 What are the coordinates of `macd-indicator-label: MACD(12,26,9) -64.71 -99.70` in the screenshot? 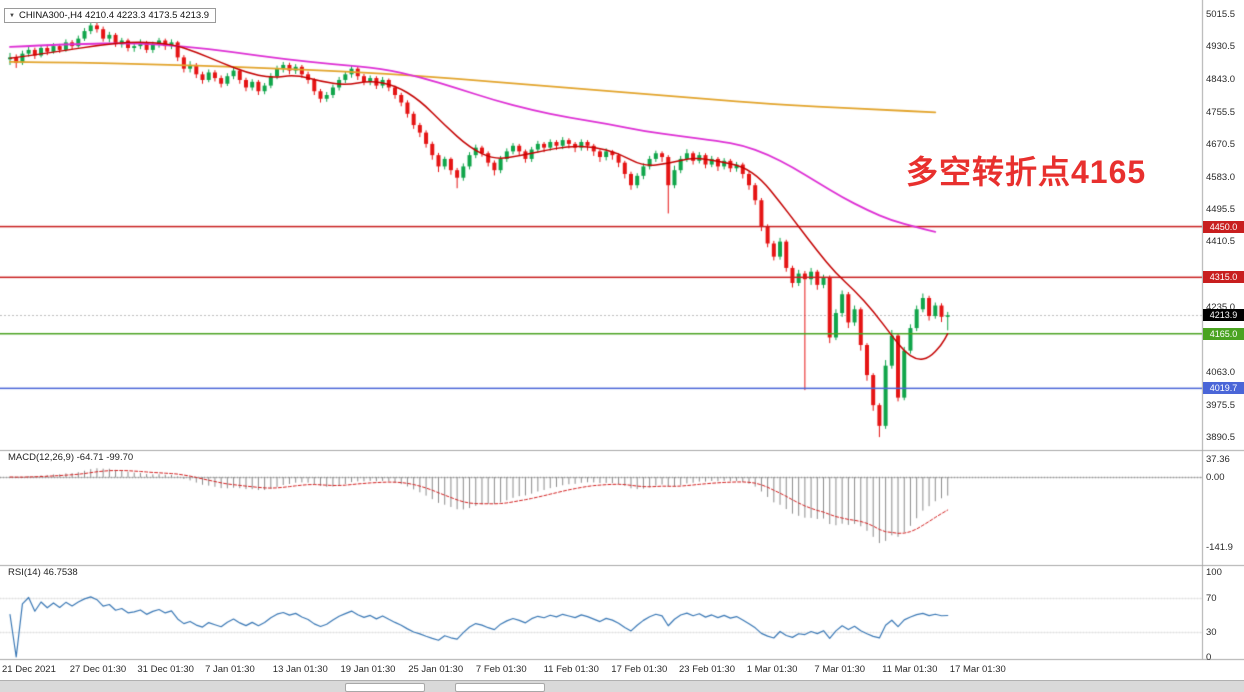 It's located at (70, 457).